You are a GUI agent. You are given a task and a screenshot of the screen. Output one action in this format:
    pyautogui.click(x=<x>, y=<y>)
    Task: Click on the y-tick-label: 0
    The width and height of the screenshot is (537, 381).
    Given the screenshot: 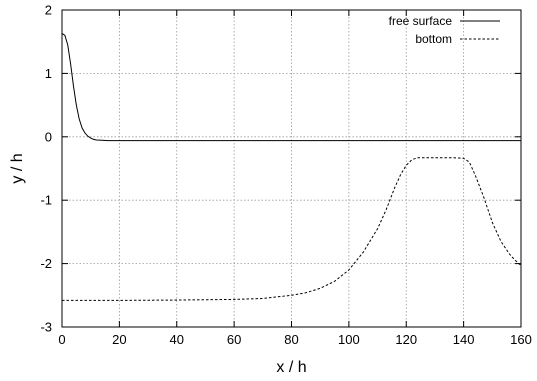 What is the action you would take?
    pyautogui.click(x=48, y=136)
    